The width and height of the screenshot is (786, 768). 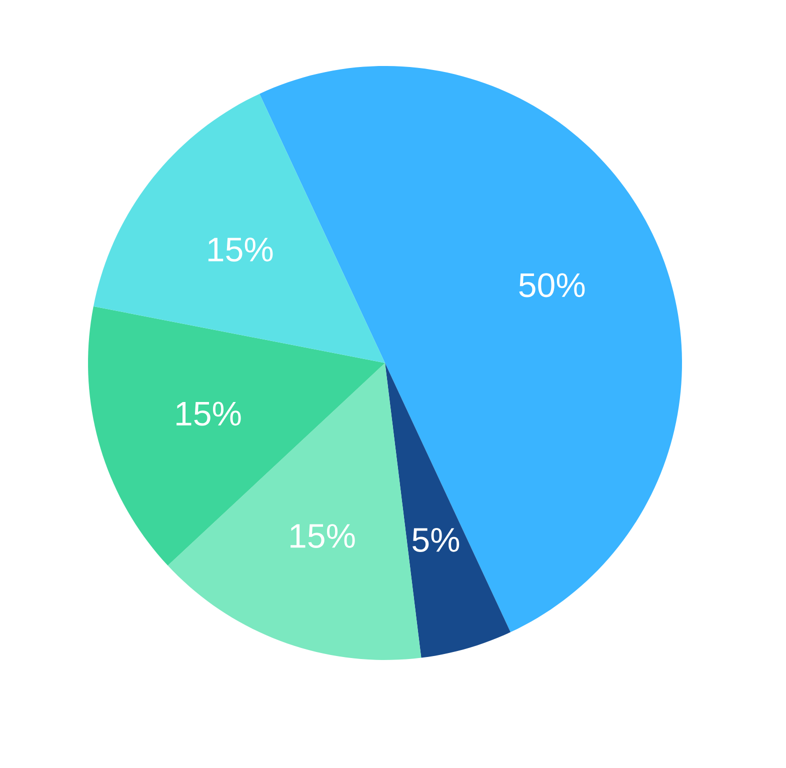 What do you see at coordinates (552, 285) in the screenshot?
I see `data-label: 50%` at bounding box center [552, 285].